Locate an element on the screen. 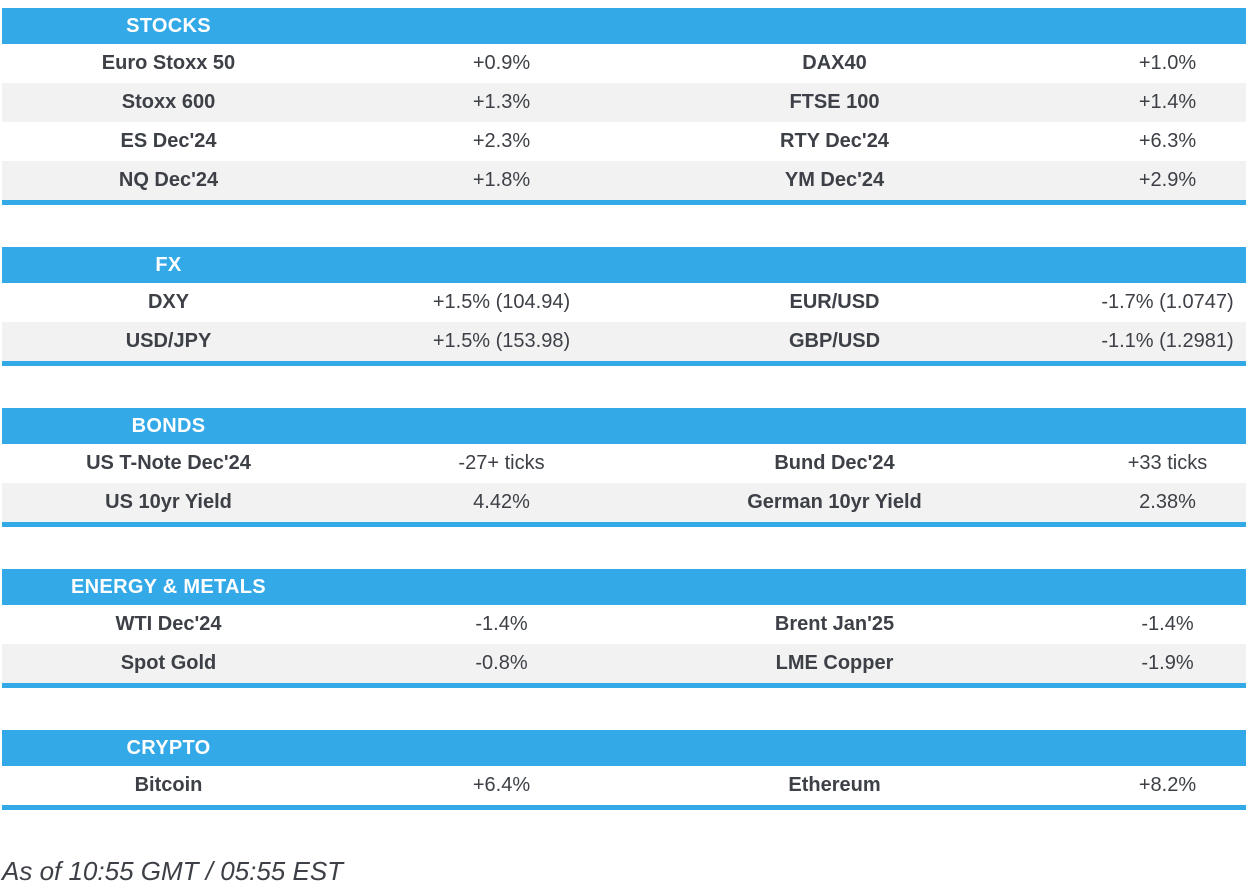 The height and width of the screenshot is (886, 1246). instrument-label: Euro Stoxx 50 is located at coordinates (168, 63).